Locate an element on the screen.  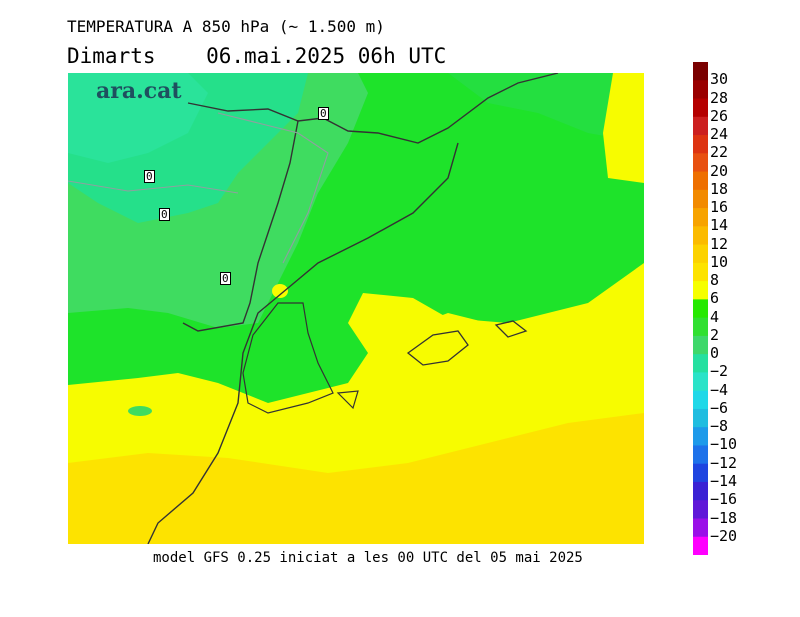
colorbar-tick-label: −6 is located at coordinates (719, 407).